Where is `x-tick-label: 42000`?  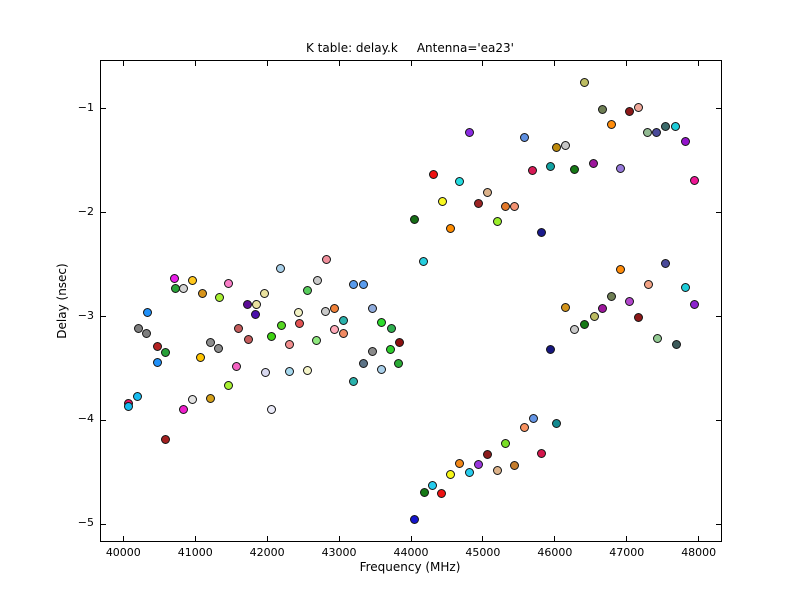 x-tick-label: 42000 is located at coordinates (267, 552).